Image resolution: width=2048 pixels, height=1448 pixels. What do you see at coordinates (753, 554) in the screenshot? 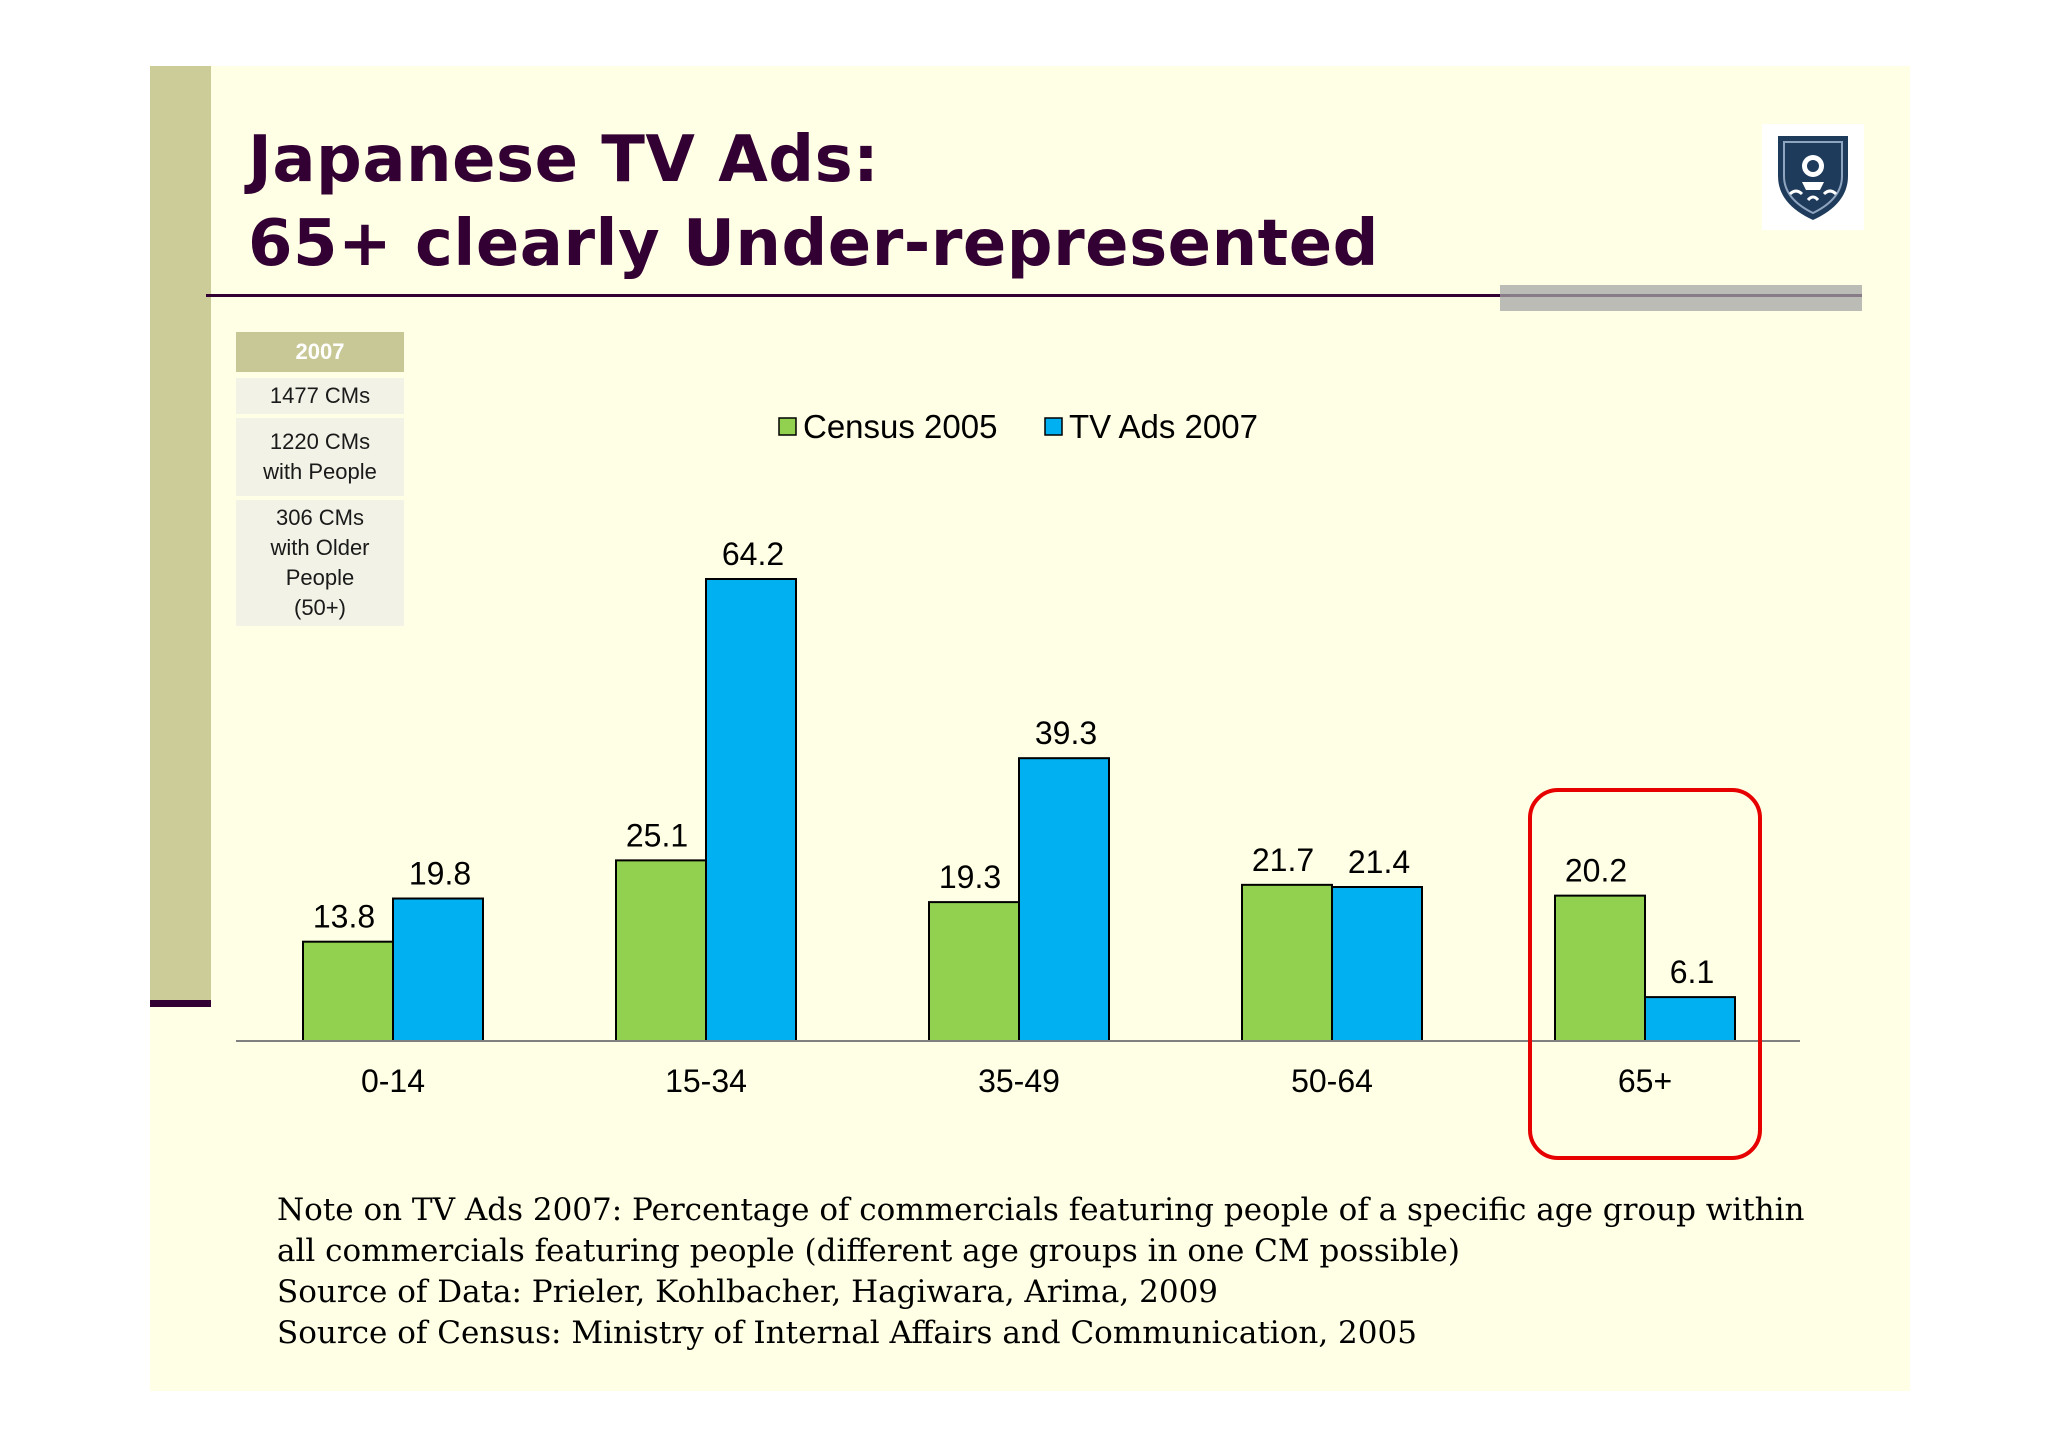
I see `data-label: 64.2` at bounding box center [753, 554].